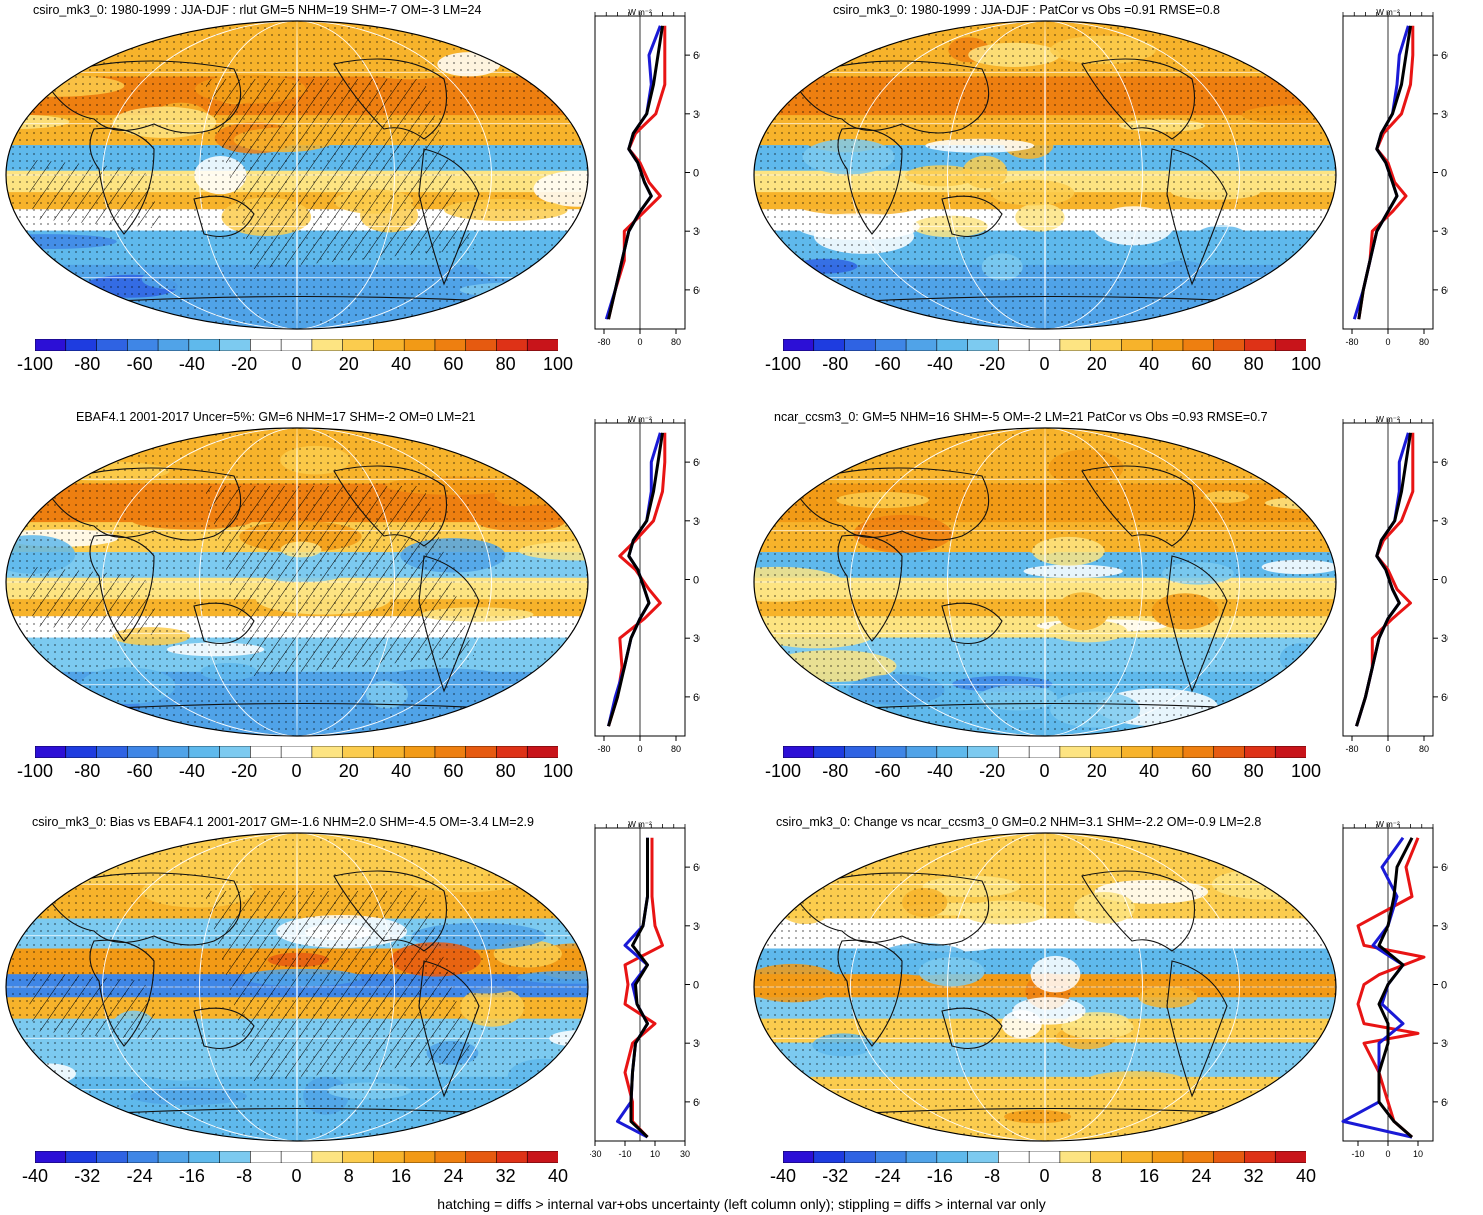 The height and width of the screenshot is (1215, 1483). I want to click on profile-line-blue, so click(634, 579).